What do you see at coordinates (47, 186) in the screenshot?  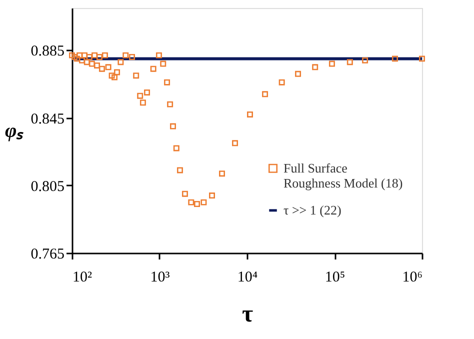 I see `y-tick-label: 0.805` at bounding box center [47, 186].